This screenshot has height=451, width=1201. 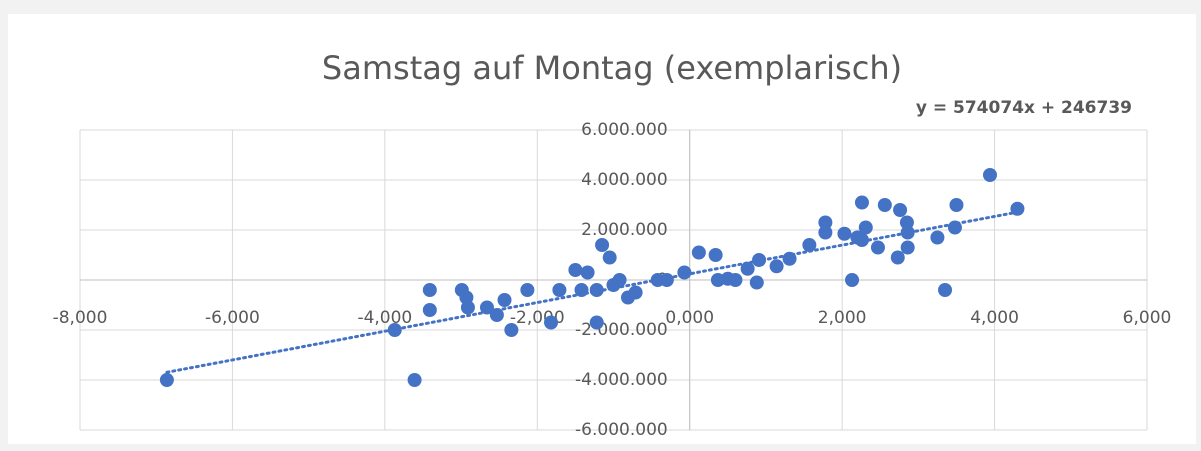 I want to click on y-tick-label: 4.000.000, so click(x=624, y=180).